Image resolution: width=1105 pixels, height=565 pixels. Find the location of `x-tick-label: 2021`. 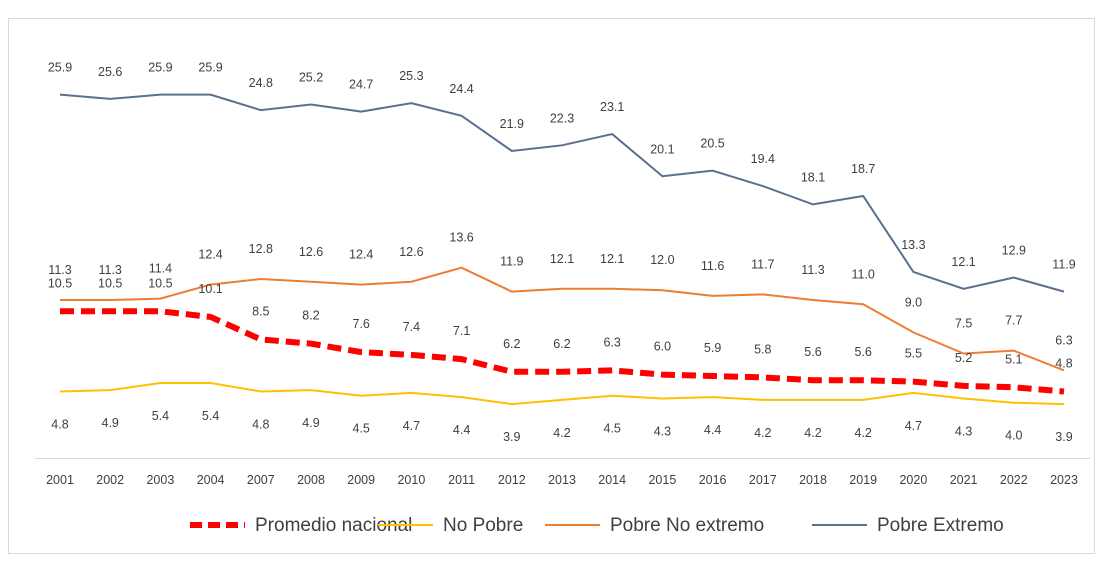

x-tick-label: 2021 is located at coordinates (964, 480).